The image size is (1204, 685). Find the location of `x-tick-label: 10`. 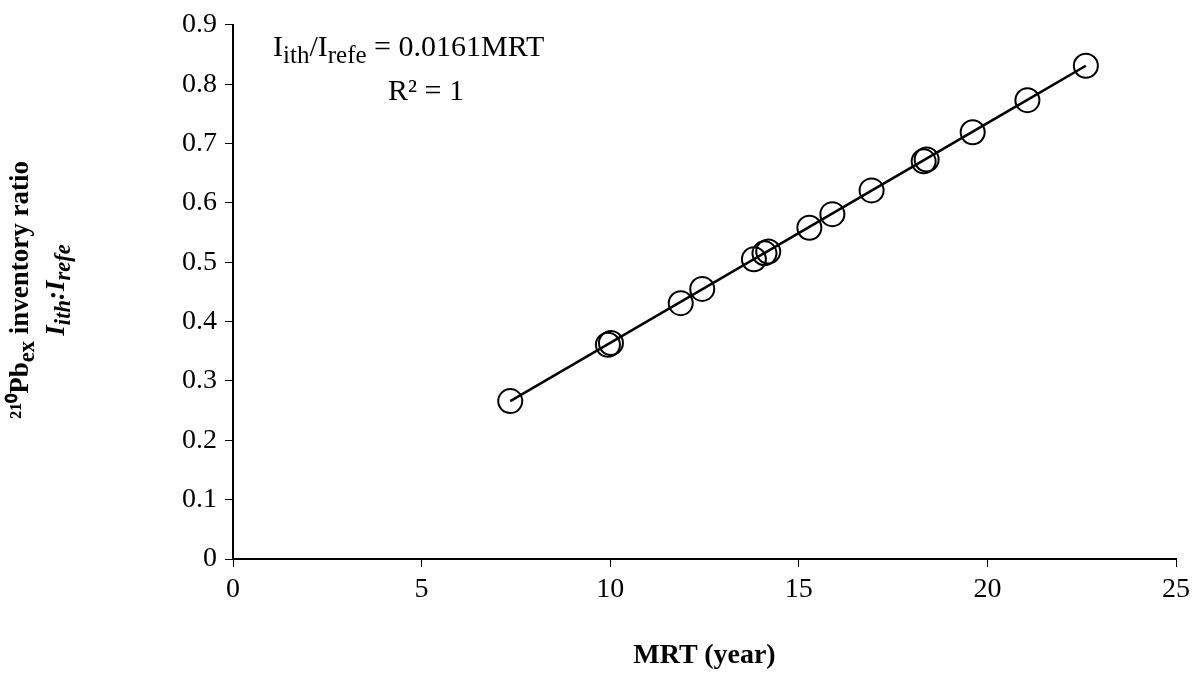

x-tick-label: 10 is located at coordinates (610, 588).